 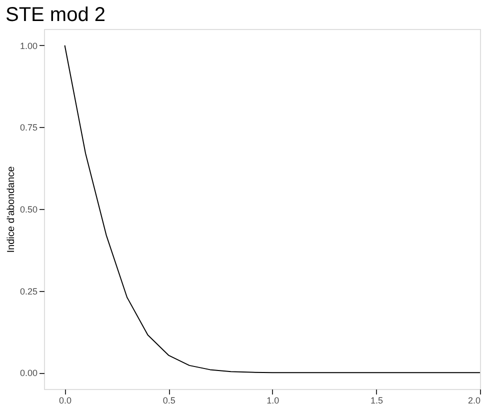 What do you see at coordinates (169, 401) in the screenshot?
I see `x-tick-label: 0.5` at bounding box center [169, 401].